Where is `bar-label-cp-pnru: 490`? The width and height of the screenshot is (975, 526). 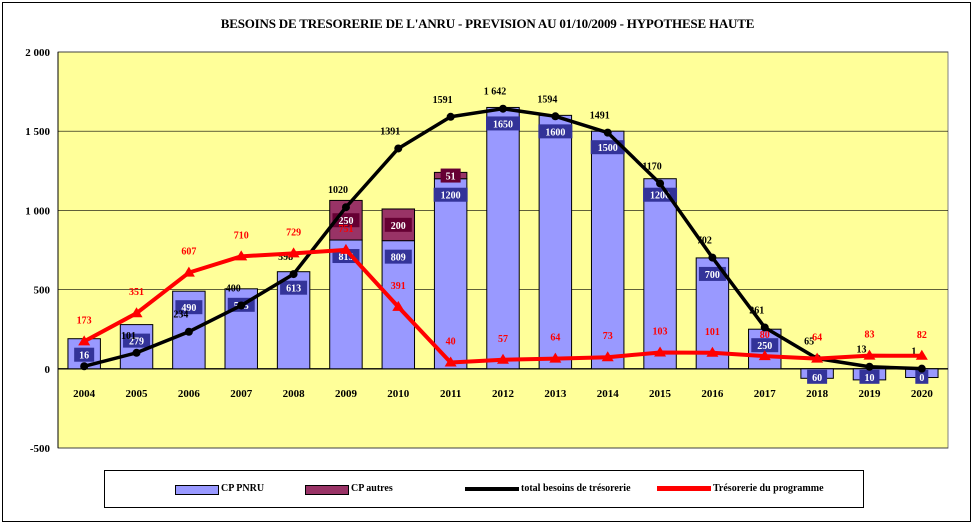 bar-label-cp-pnru: 490 is located at coordinates (188, 308).